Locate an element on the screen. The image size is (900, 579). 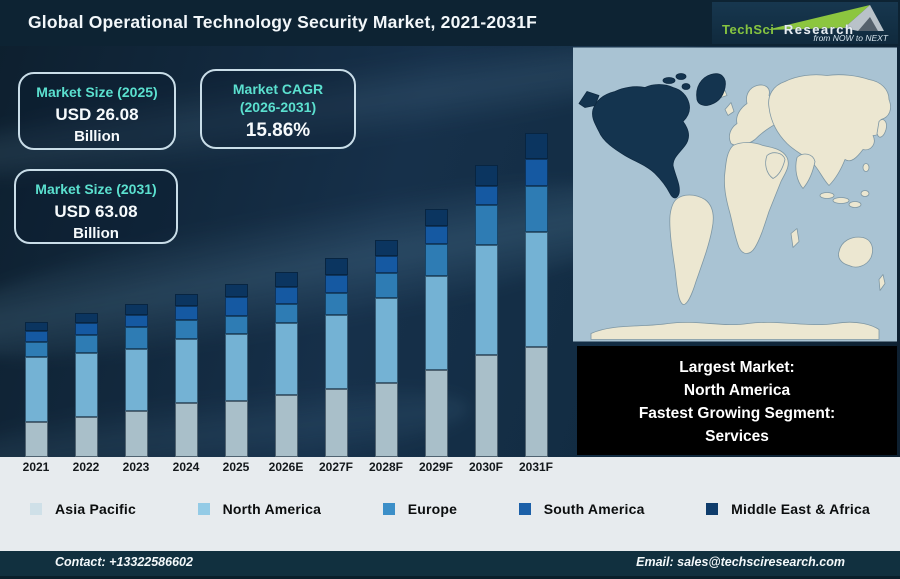
legend-label: South America is located at coordinates (594, 509).